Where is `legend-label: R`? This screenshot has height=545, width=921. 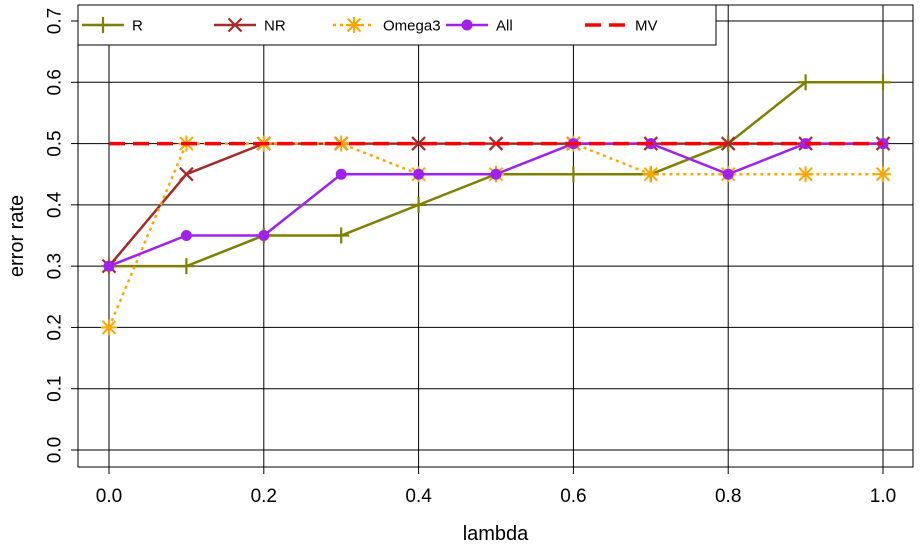
legend-label: R is located at coordinates (137, 25).